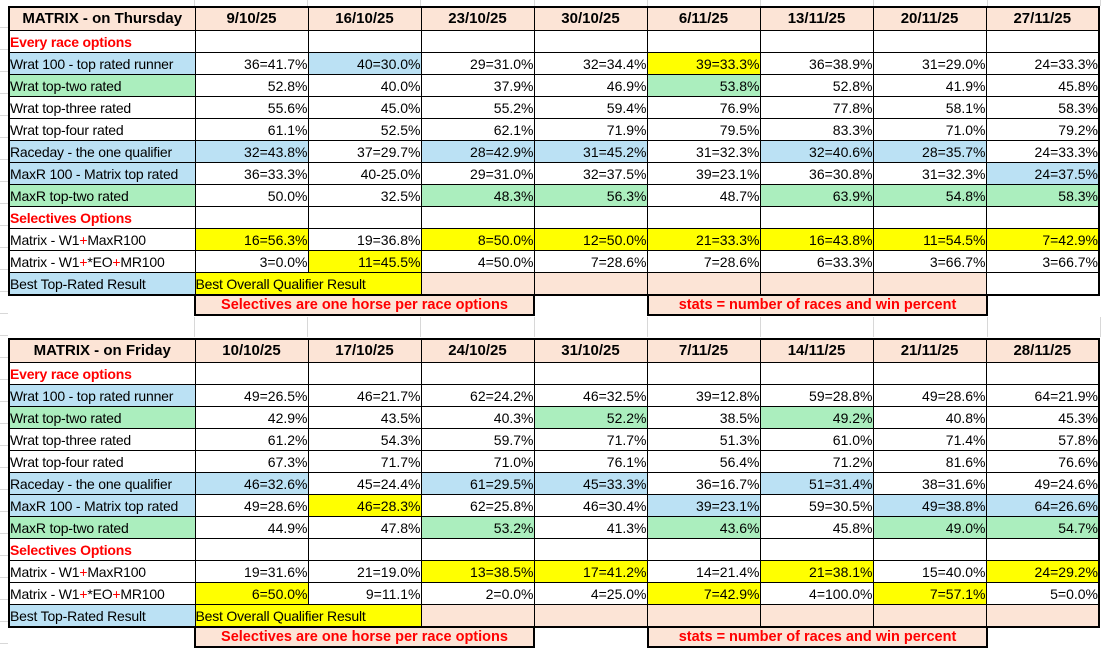 The height and width of the screenshot is (651, 1102). Describe the element at coordinates (703, 63) in the screenshot. I see `value-cell: 39=33.3%` at that location.